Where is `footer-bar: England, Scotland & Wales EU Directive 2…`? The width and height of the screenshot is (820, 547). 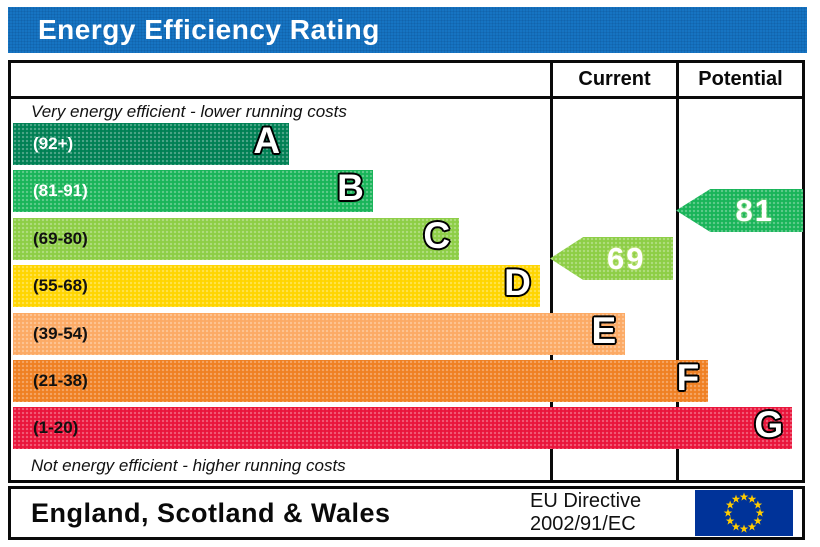
footer-bar: England, Scotland & Wales EU Directive 2… is located at coordinates (406, 513).